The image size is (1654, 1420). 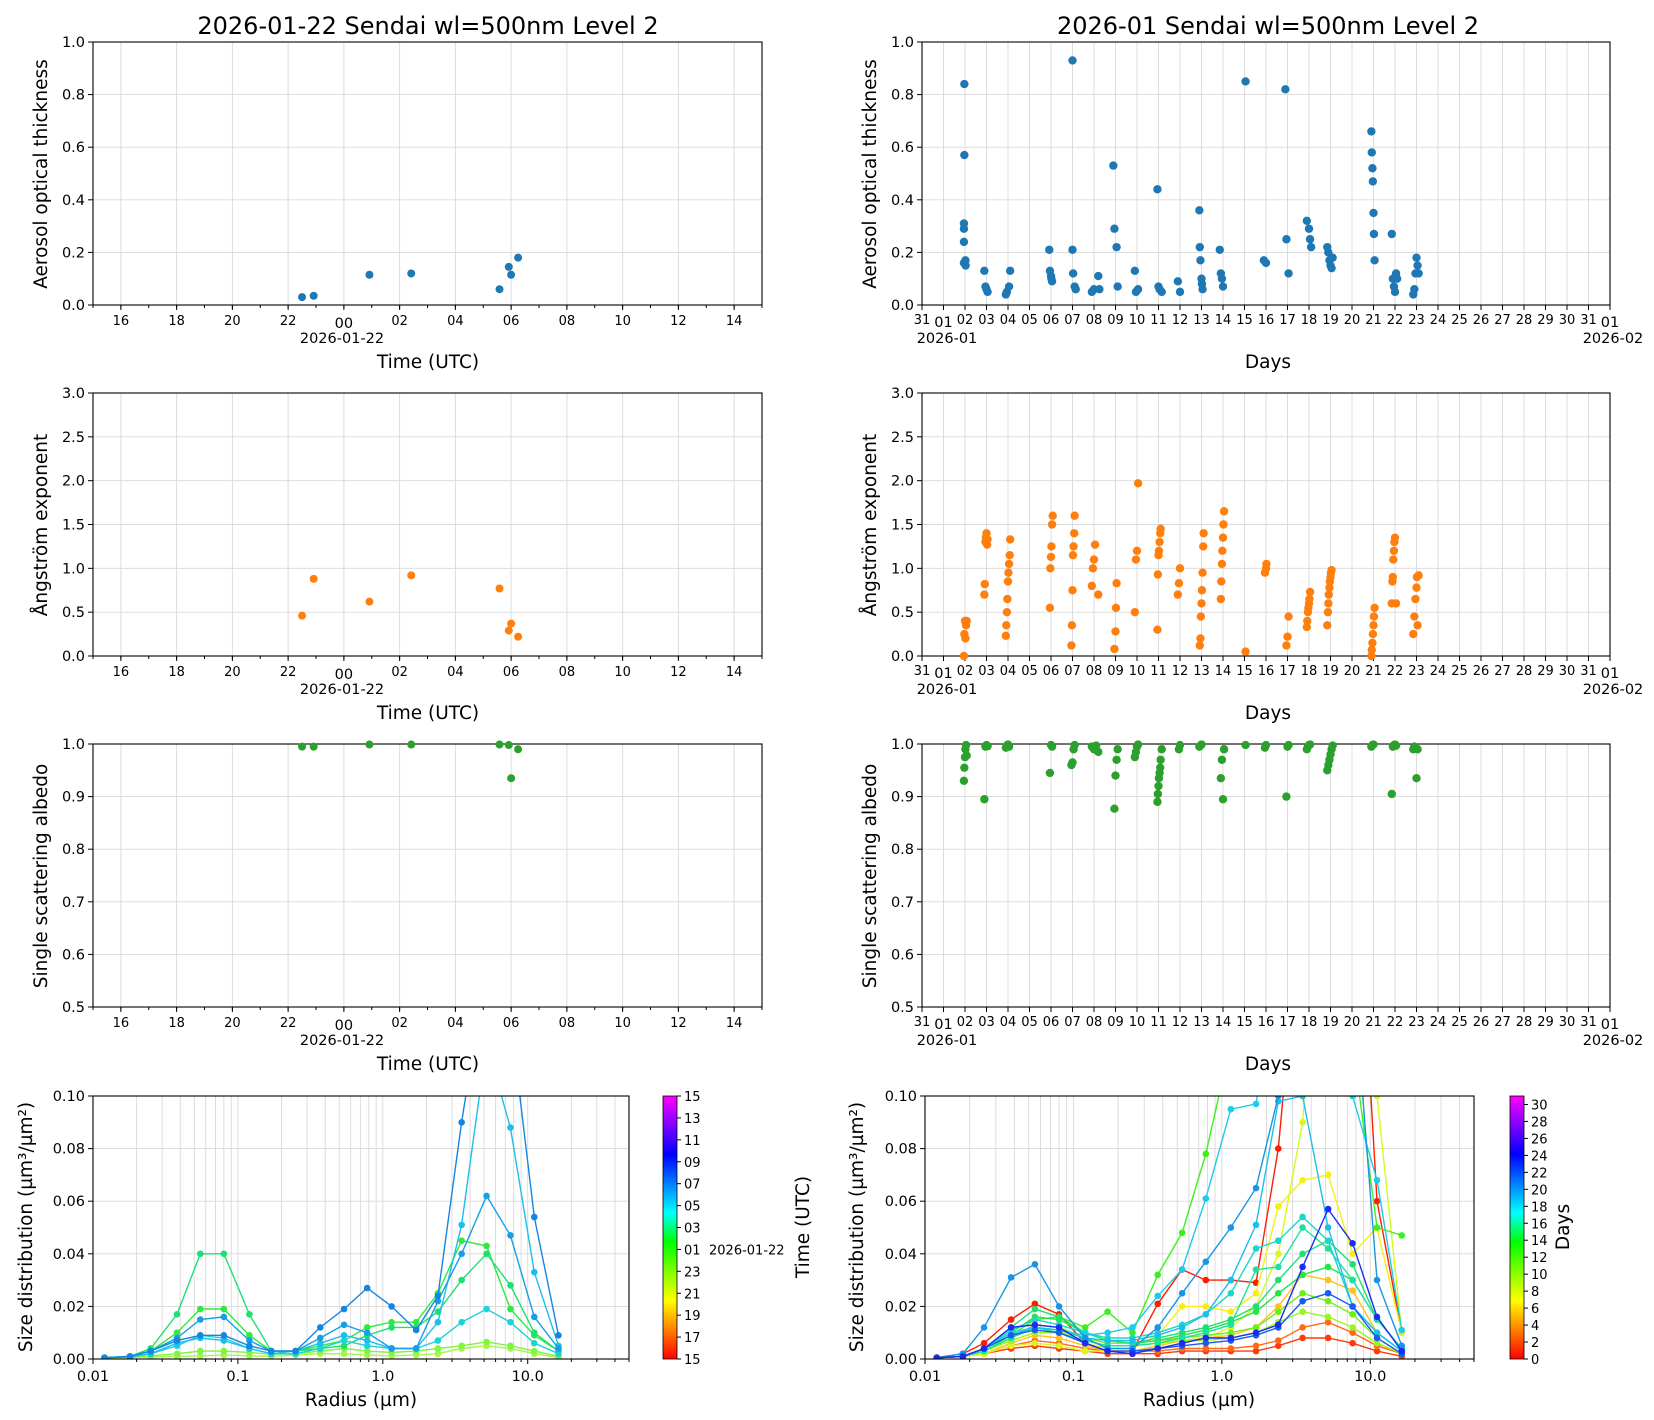 What do you see at coordinates (1481, 671) in the screenshot?
I see `monthly_angstrom-xtick-label: 26` at bounding box center [1481, 671].